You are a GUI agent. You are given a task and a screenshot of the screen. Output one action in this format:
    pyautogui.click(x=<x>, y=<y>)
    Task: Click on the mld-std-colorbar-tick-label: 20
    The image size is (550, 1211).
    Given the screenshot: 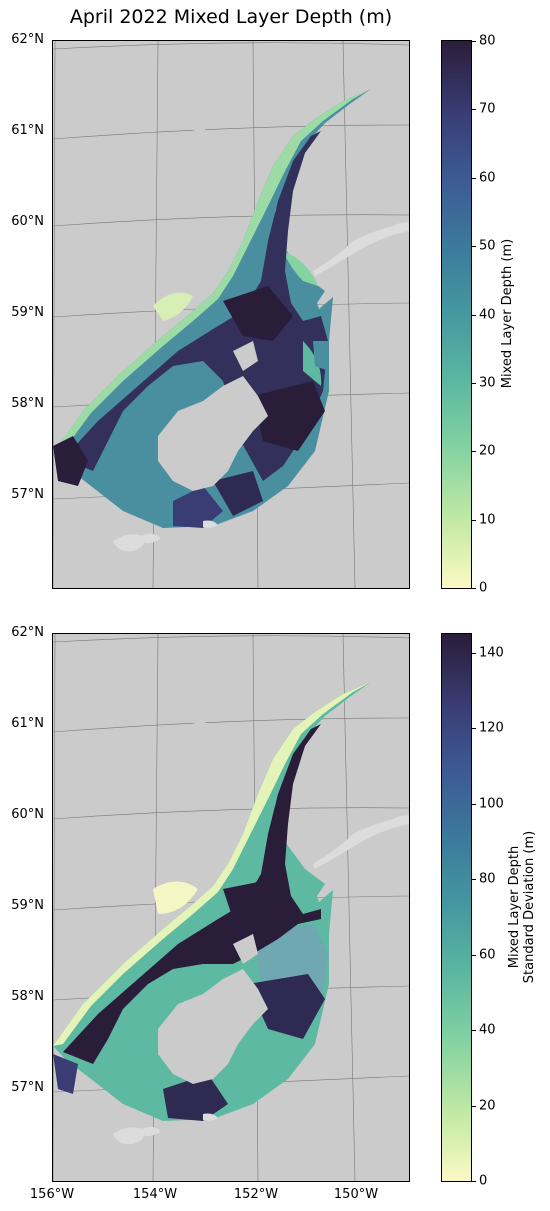 What is the action you would take?
    pyautogui.click(x=487, y=1106)
    